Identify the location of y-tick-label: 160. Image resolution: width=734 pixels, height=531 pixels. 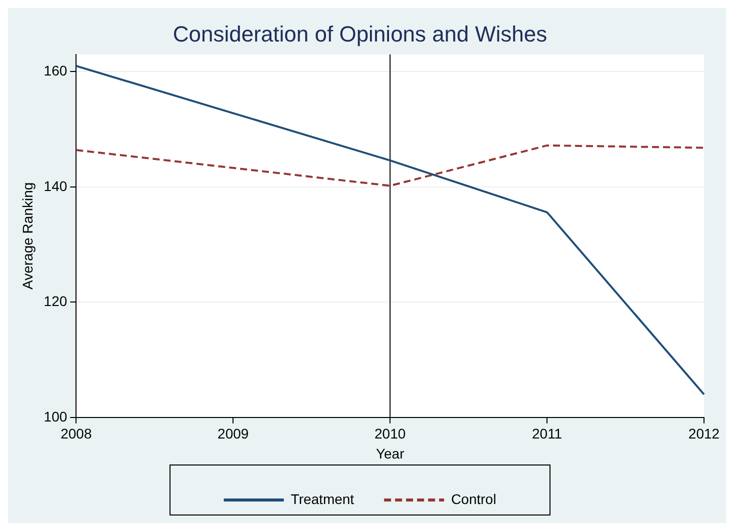
(56, 70).